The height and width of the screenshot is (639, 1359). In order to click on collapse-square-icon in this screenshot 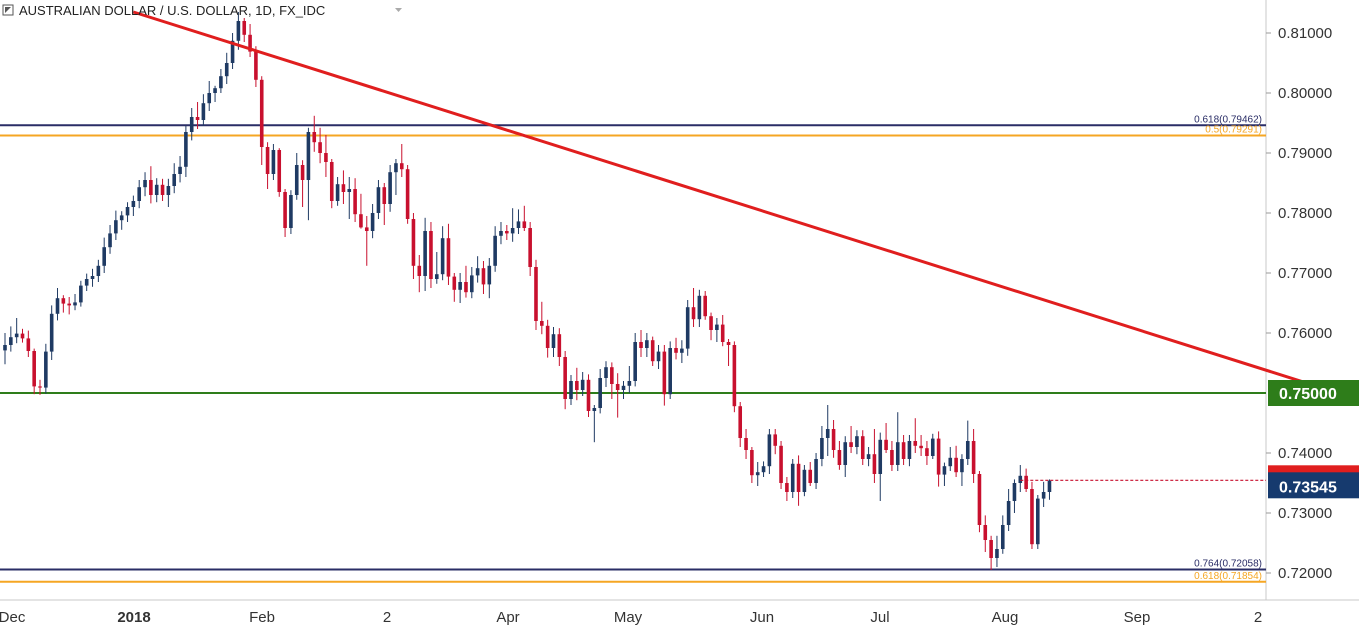, I will do `click(8, 10)`.